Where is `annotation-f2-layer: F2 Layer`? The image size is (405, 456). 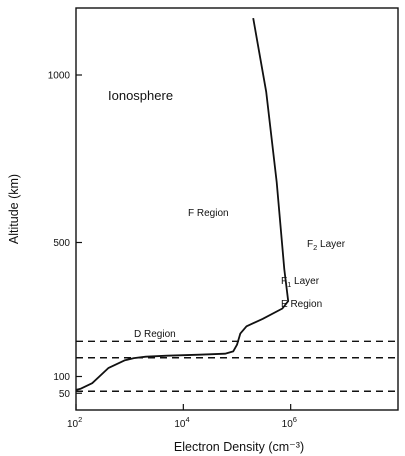
annotation-f2-layer: F2 Layer is located at coordinates (326, 245).